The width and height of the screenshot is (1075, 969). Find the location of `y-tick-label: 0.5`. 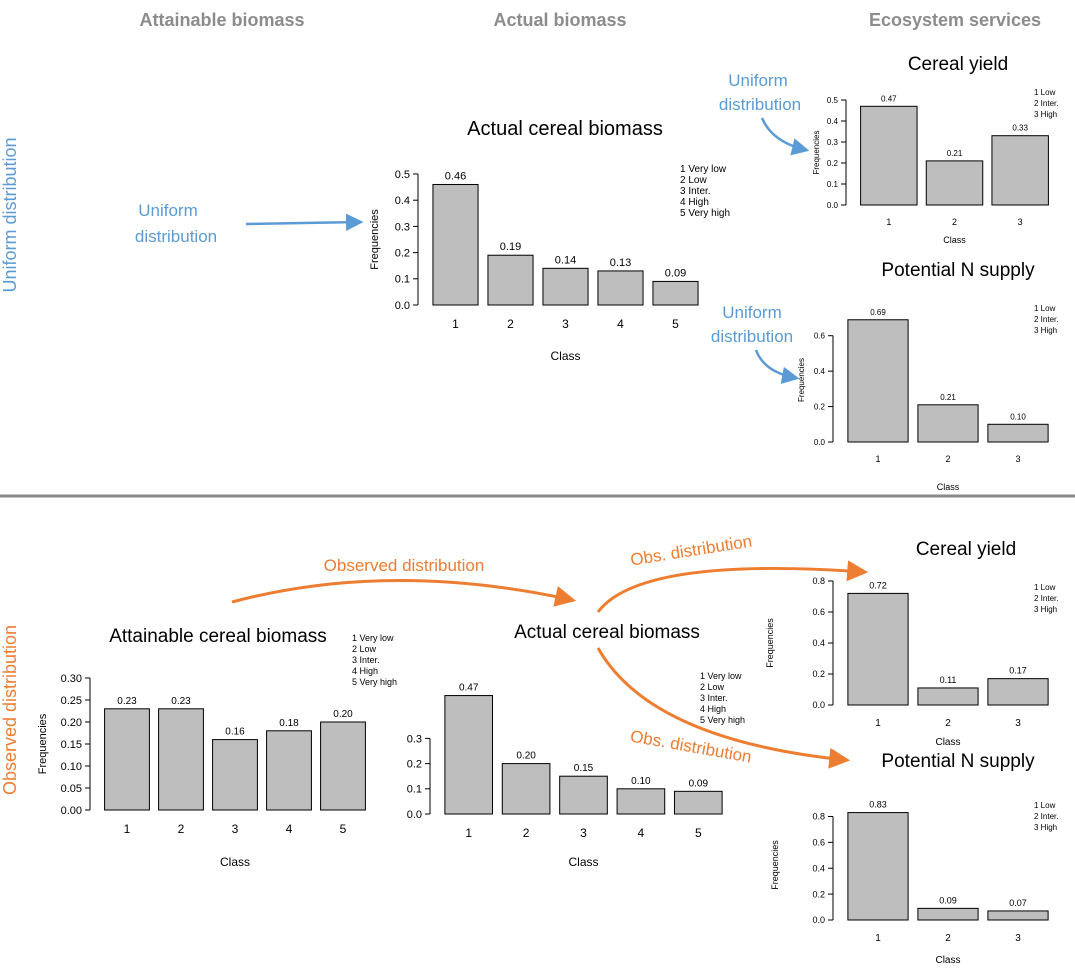

y-tick-label: 0.5 is located at coordinates (402, 175).